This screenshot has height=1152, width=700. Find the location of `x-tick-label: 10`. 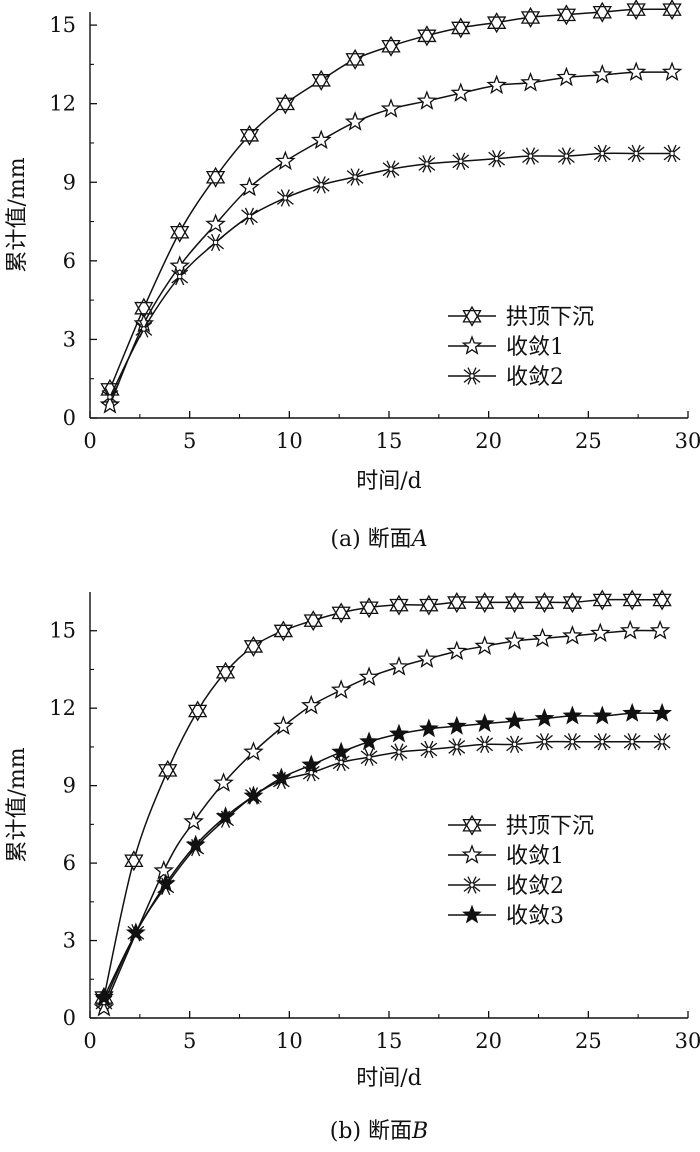

x-tick-label: 10 is located at coordinates (289, 1041).